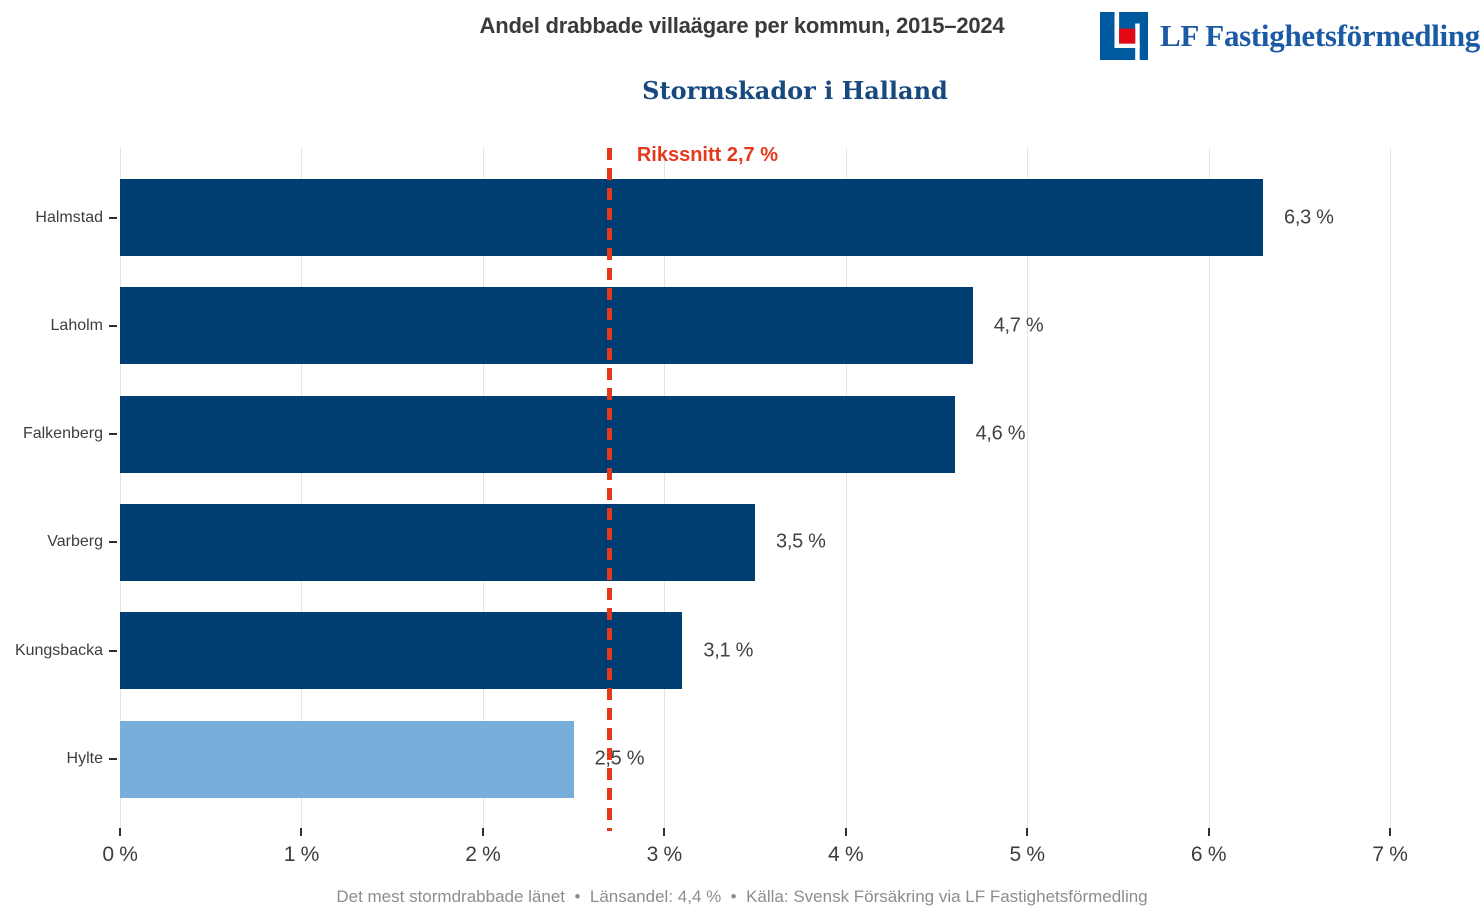 This screenshot has width=1484, height=922. Describe the element at coordinates (1390, 488) in the screenshot. I see `gridline-7pct` at that location.